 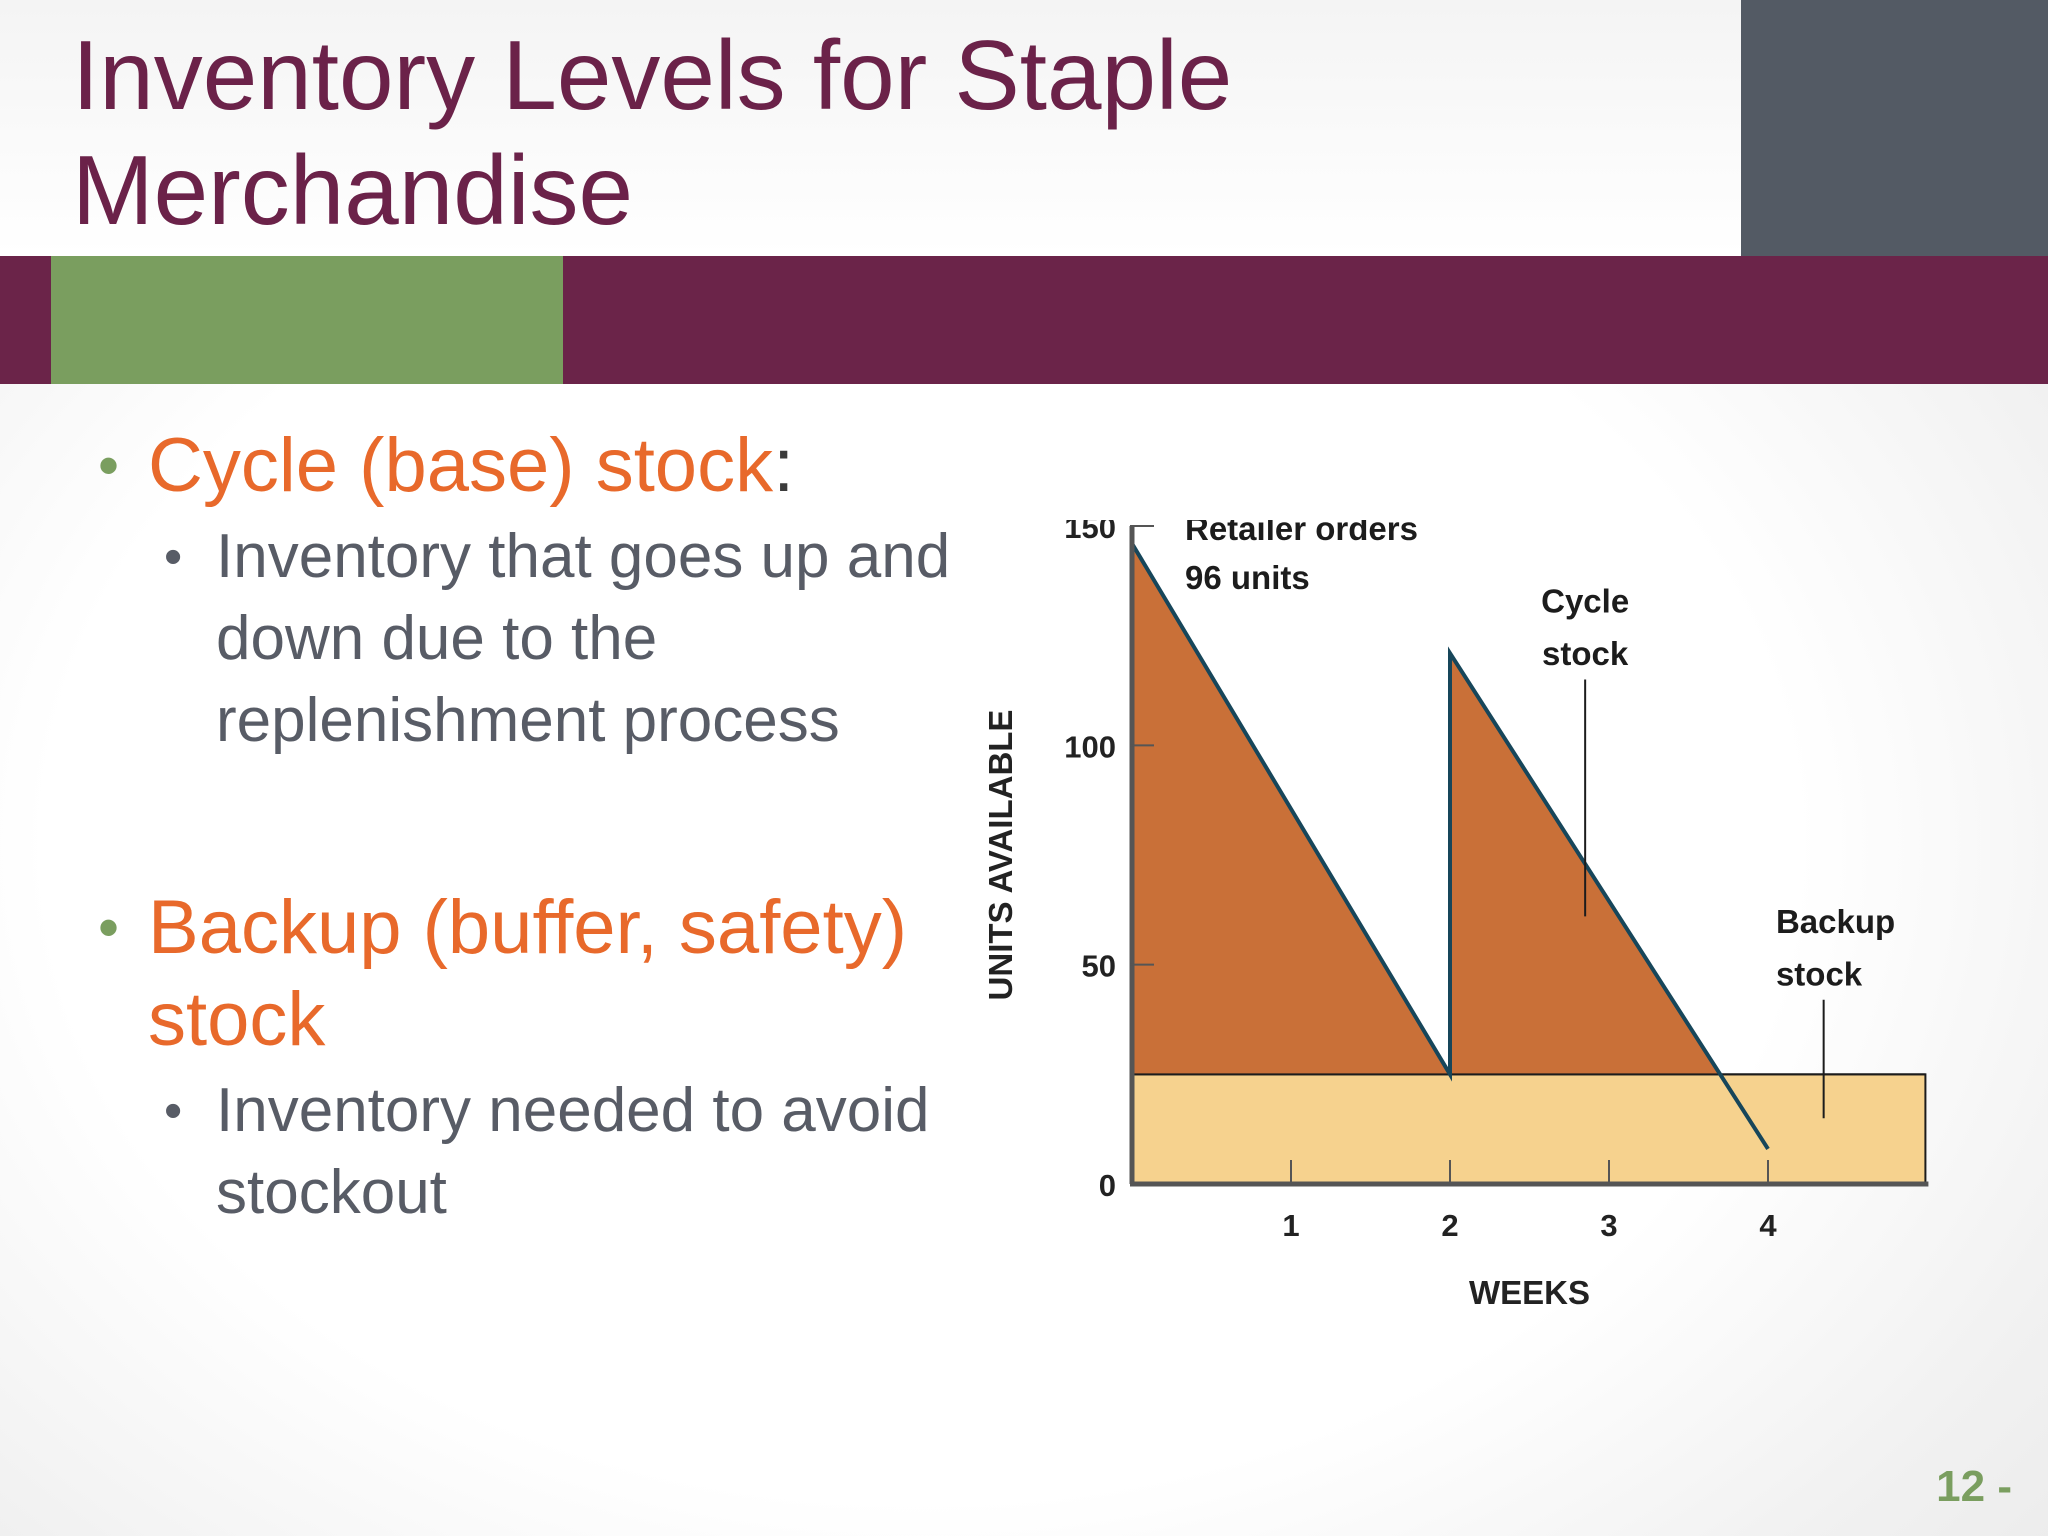 What do you see at coordinates (1529, 1129) in the screenshot?
I see `backup-stock-area` at bounding box center [1529, 1129].